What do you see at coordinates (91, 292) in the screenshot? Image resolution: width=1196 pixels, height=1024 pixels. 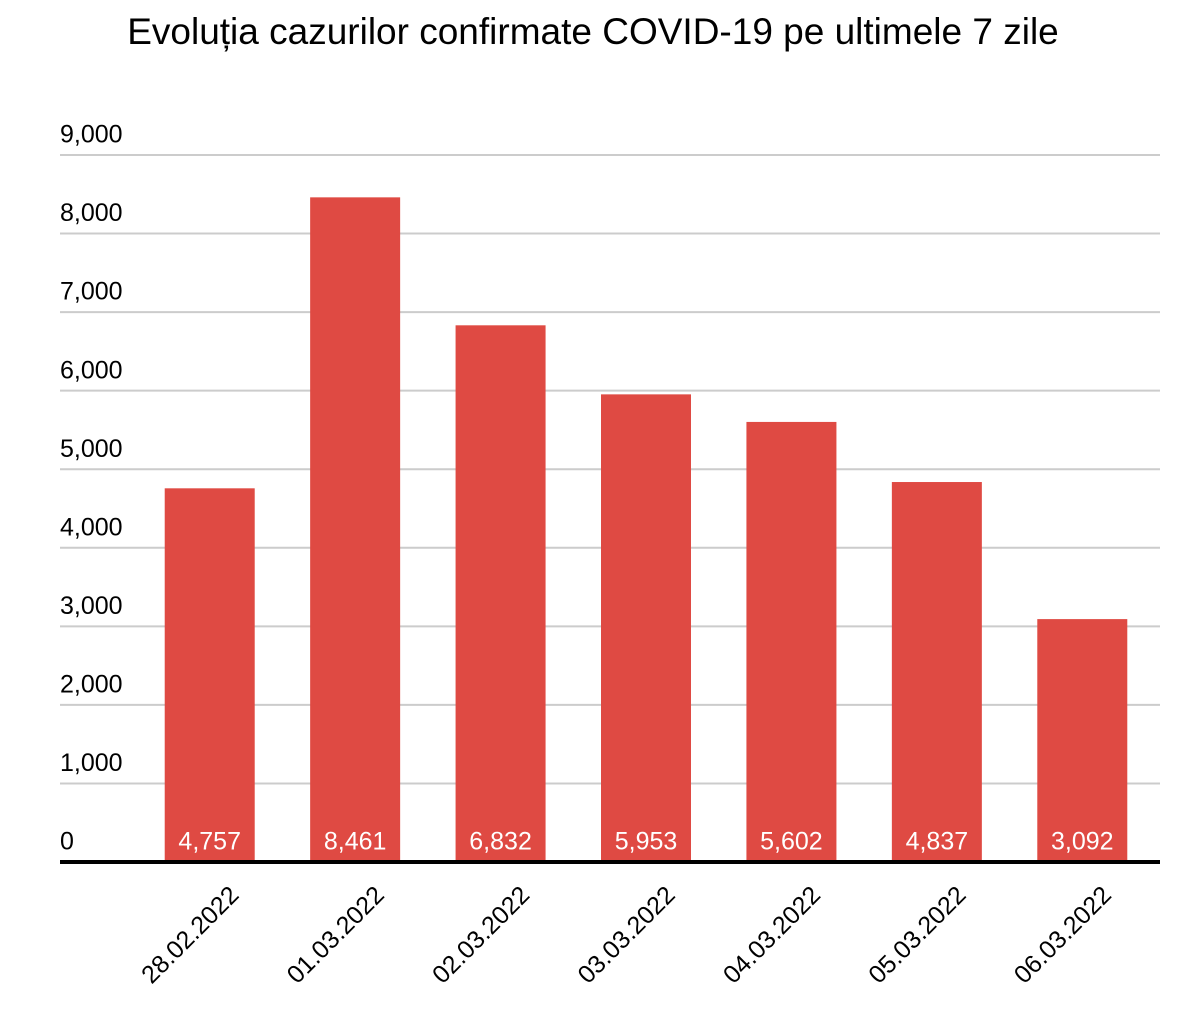 I see `y-tick-label: 7,000` at bounding box center [91, 292].